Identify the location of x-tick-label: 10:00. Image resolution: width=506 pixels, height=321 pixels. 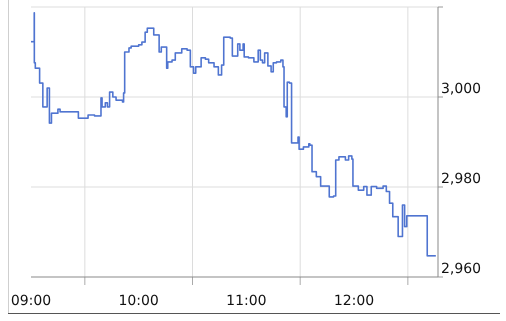
(138, 301).